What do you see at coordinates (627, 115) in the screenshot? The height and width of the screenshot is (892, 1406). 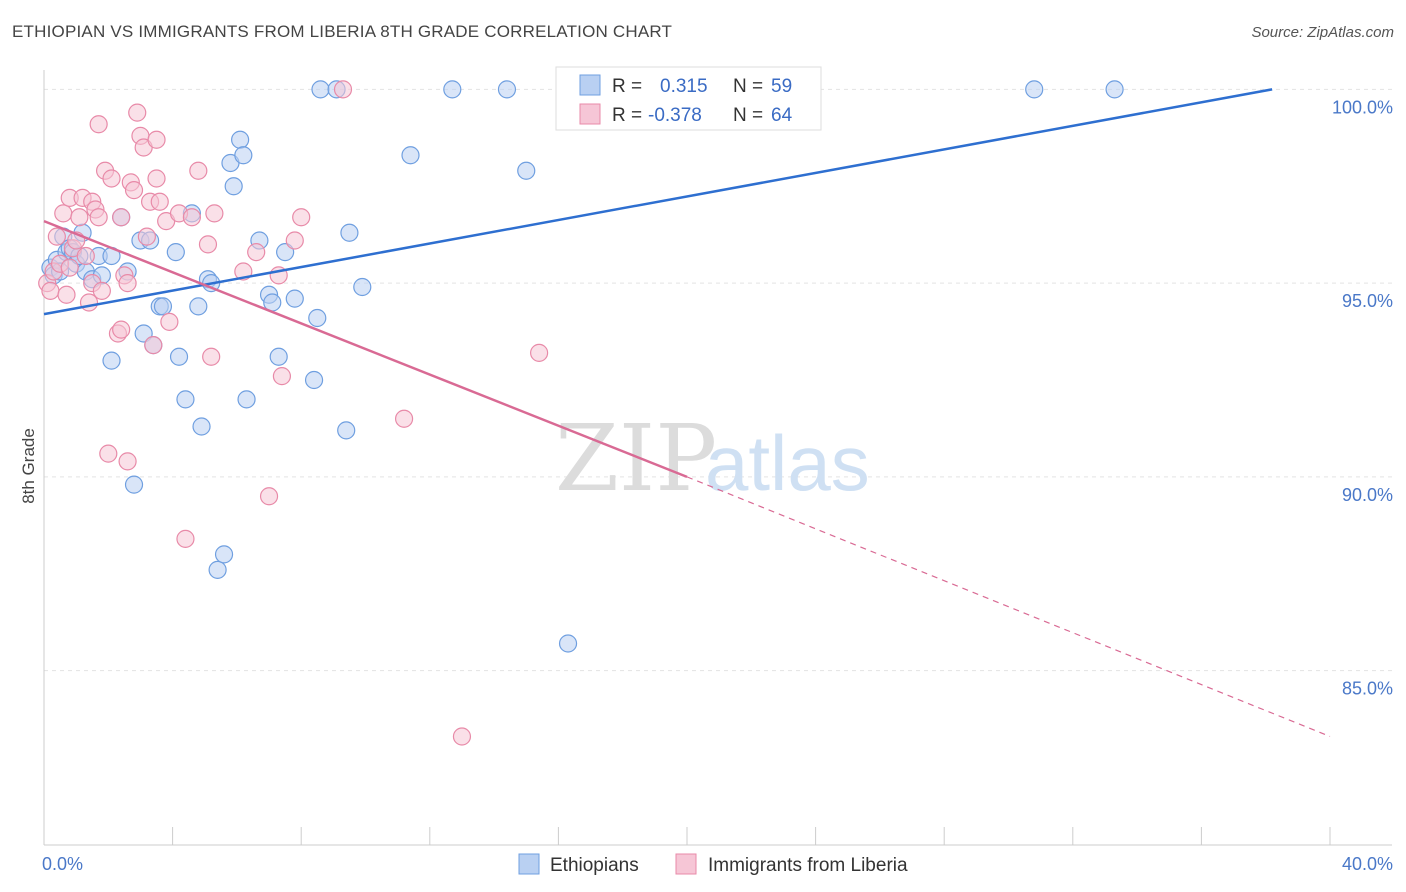 I see `legend-r-label-2: R =` at bounding box center [627, 115].